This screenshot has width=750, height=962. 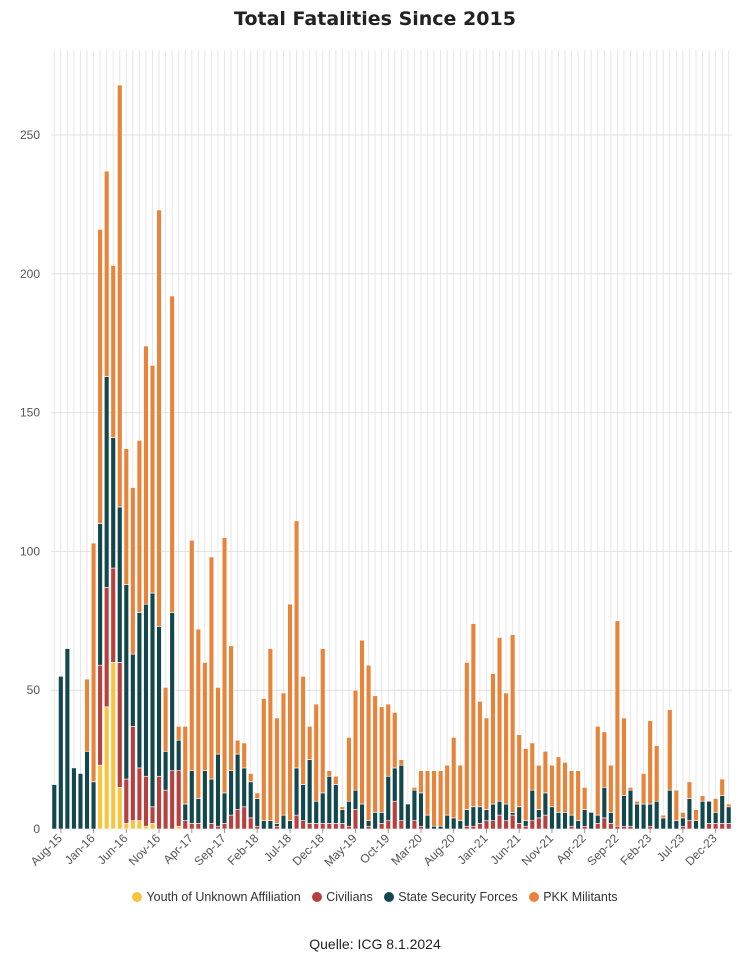 What do you see at coordinates (137, 897) in the screenshot?
I see `legend-swatch` at bounding box center [137, 897].